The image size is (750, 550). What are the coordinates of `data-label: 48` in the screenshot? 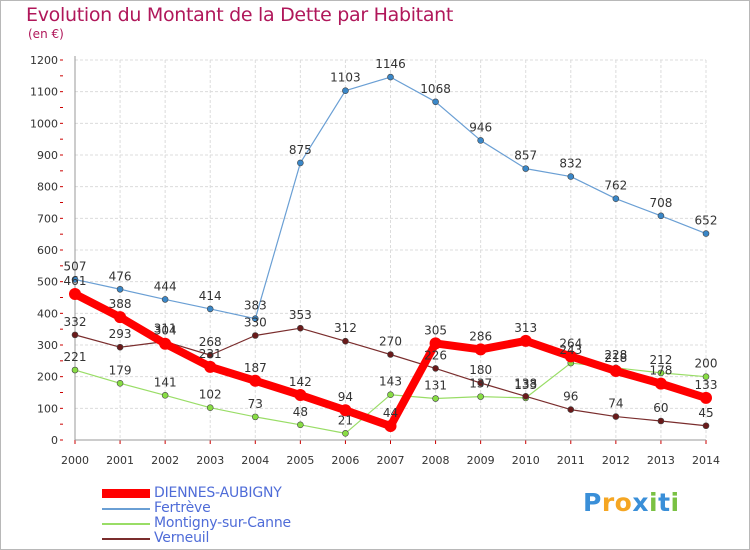 It's located at (300, 412).